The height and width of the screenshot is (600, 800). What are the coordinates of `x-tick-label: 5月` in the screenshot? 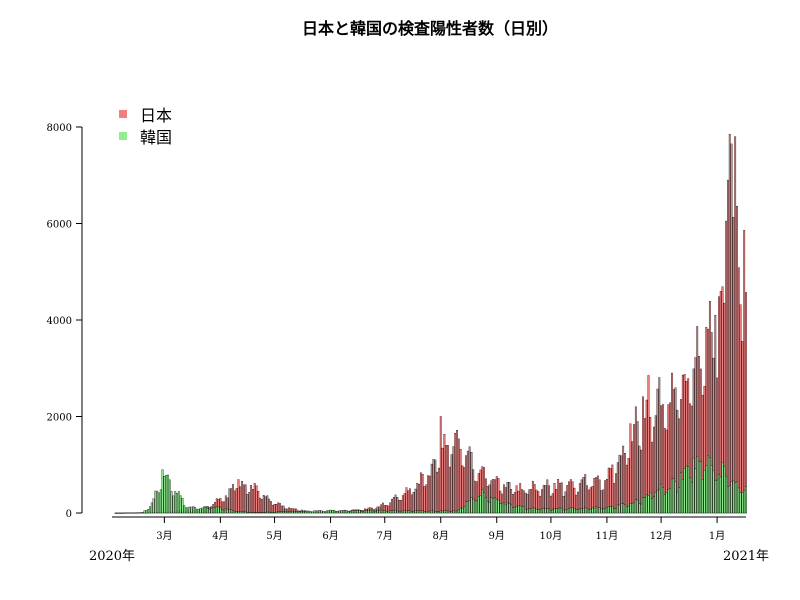 It's located at (274, 536).